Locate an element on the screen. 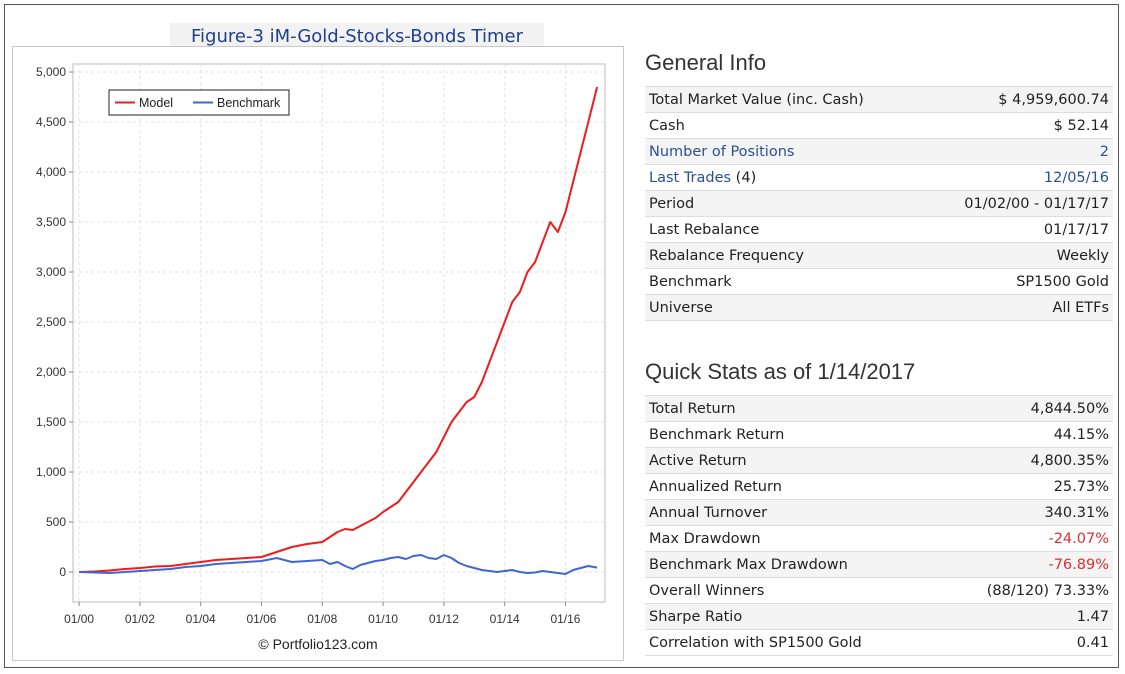  y-tick-label: 500 is located at coordinates (56, 522).